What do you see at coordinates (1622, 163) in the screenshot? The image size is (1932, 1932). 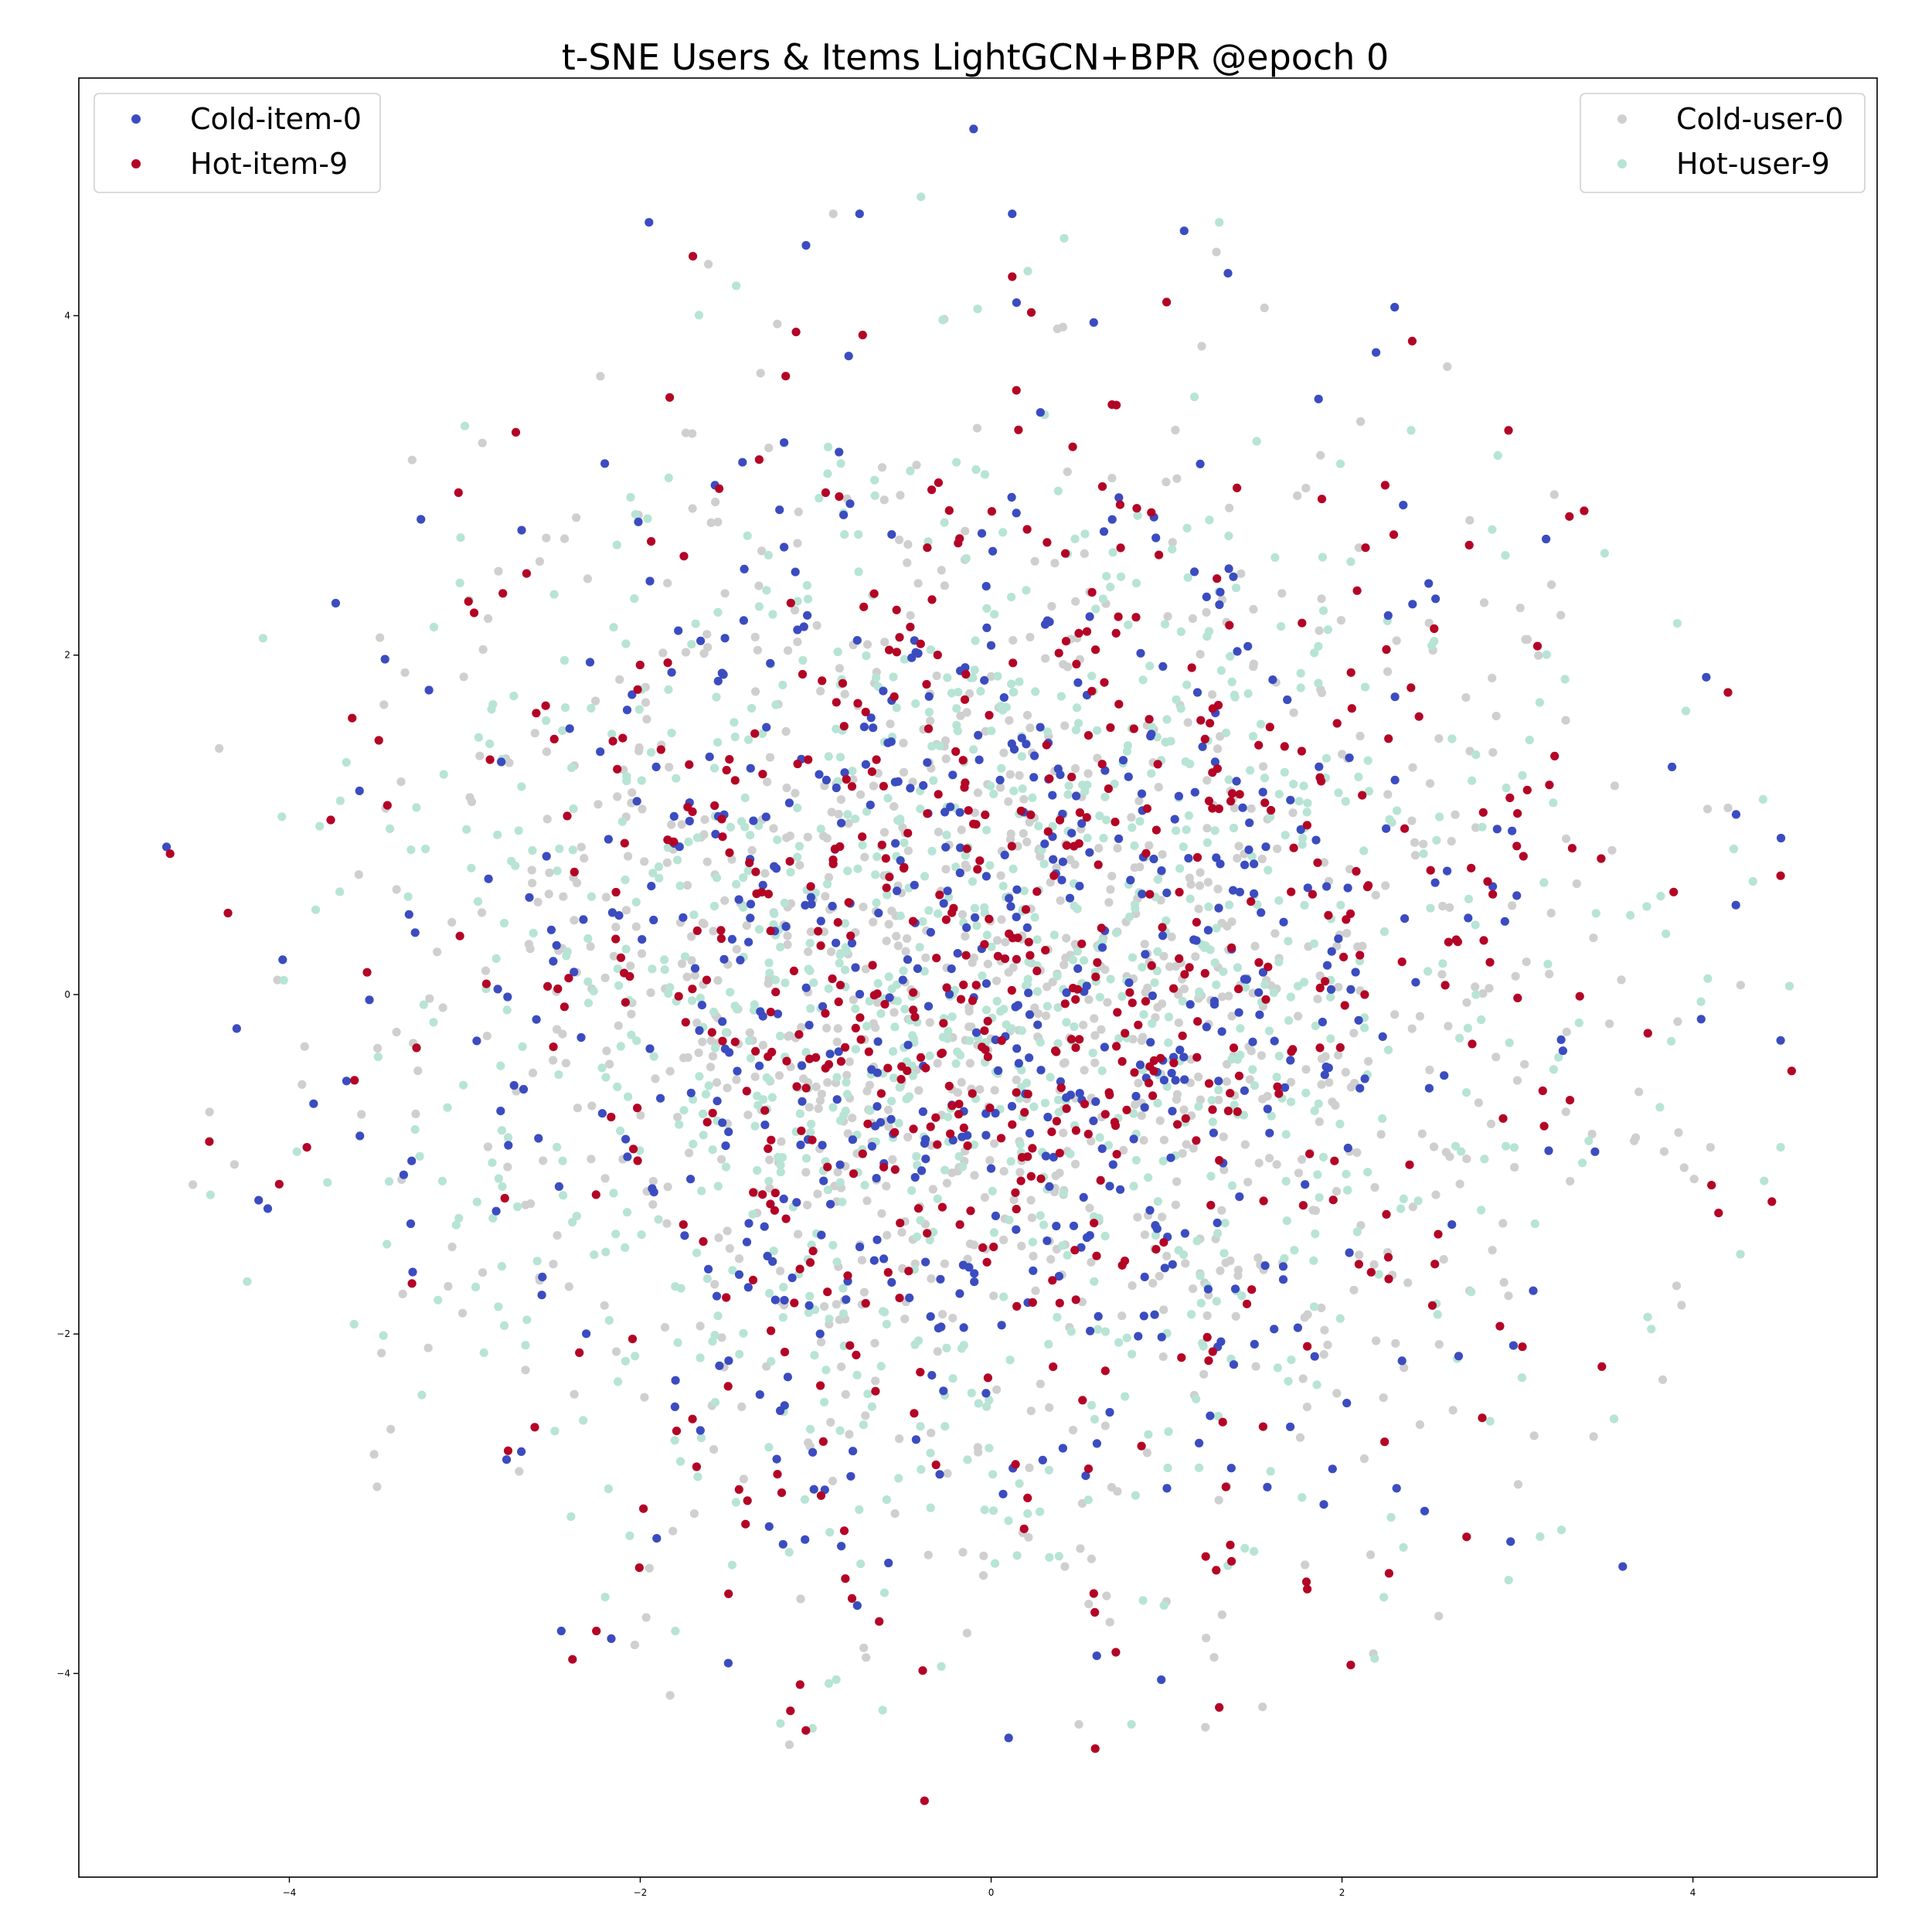 I see `legend-marker` at bounding box center [1622, 163].